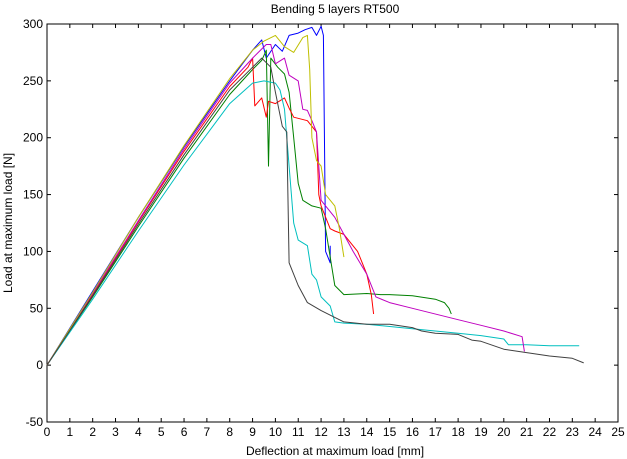 This screenshot has height=459, width=627. What do you see at coordinates (33, 138) in the screenshot?
I see `y-tick-label: 200` at bounding box center [33, 138].